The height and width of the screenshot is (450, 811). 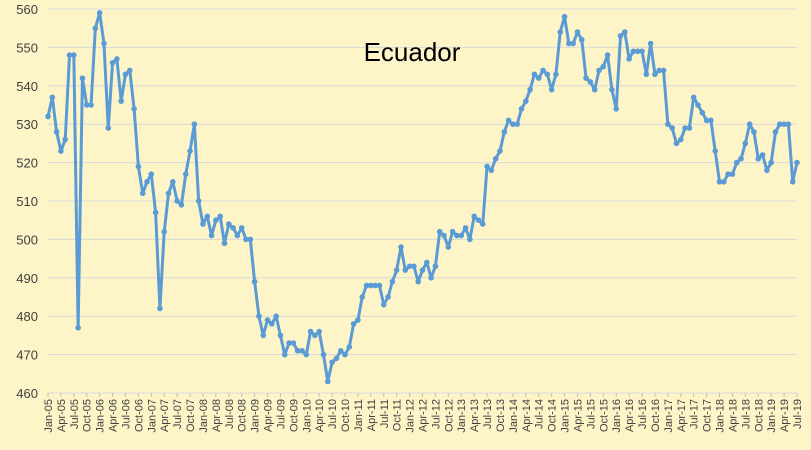 I want to click on x-tick-label: Apr-08, so click(x=217, y=415).